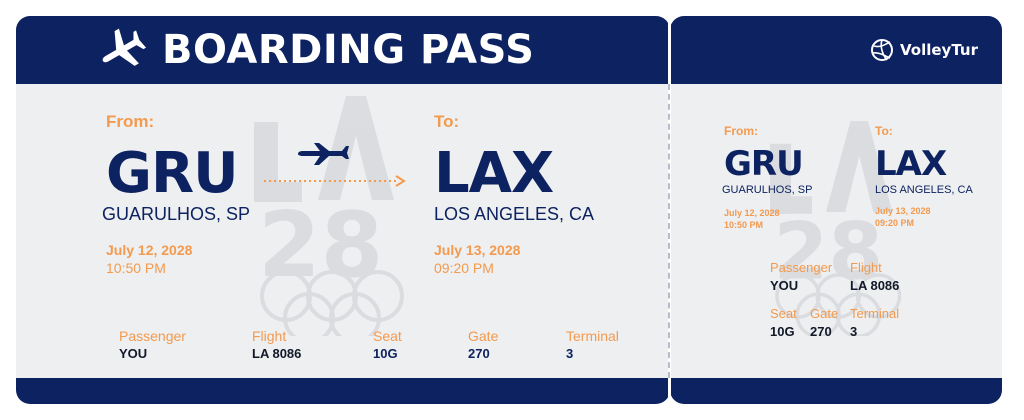  I want to click on svg-text: 28, so click(320, 245).